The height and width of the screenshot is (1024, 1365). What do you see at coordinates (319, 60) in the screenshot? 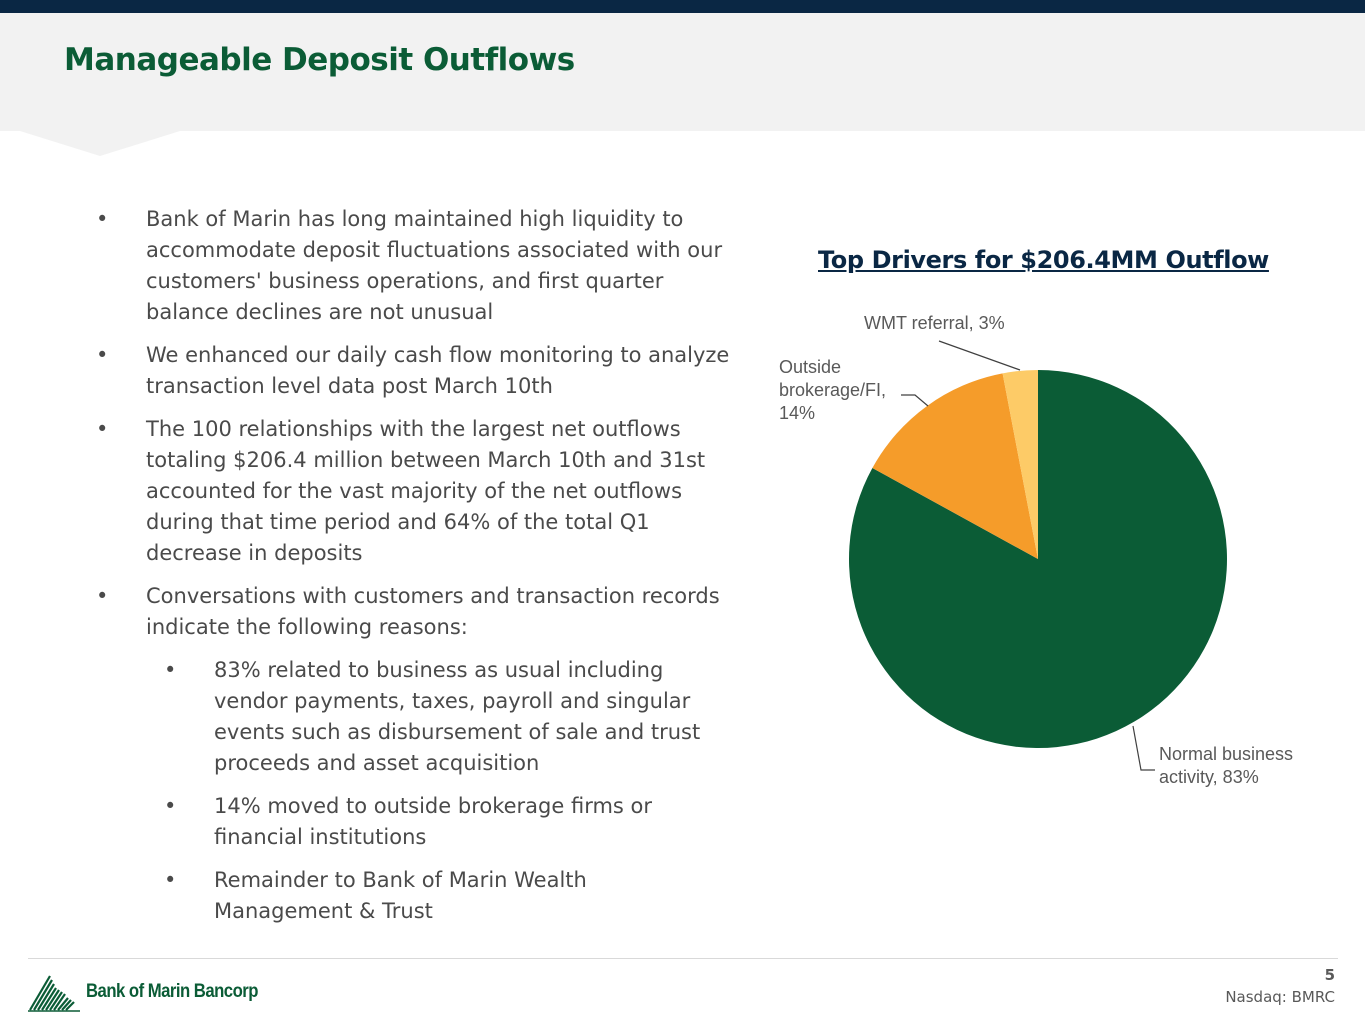
I see `page-title: Manageable Deposit Outflows` at bounding box center [319, 60].